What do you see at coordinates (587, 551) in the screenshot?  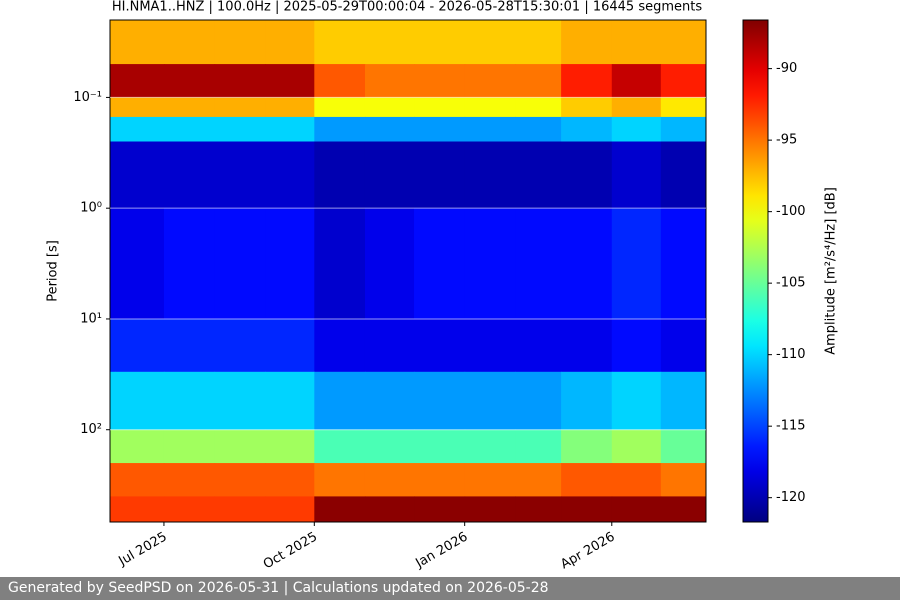 I see `x-tick-label: Apr 2026` at bounding box center [587, 551].